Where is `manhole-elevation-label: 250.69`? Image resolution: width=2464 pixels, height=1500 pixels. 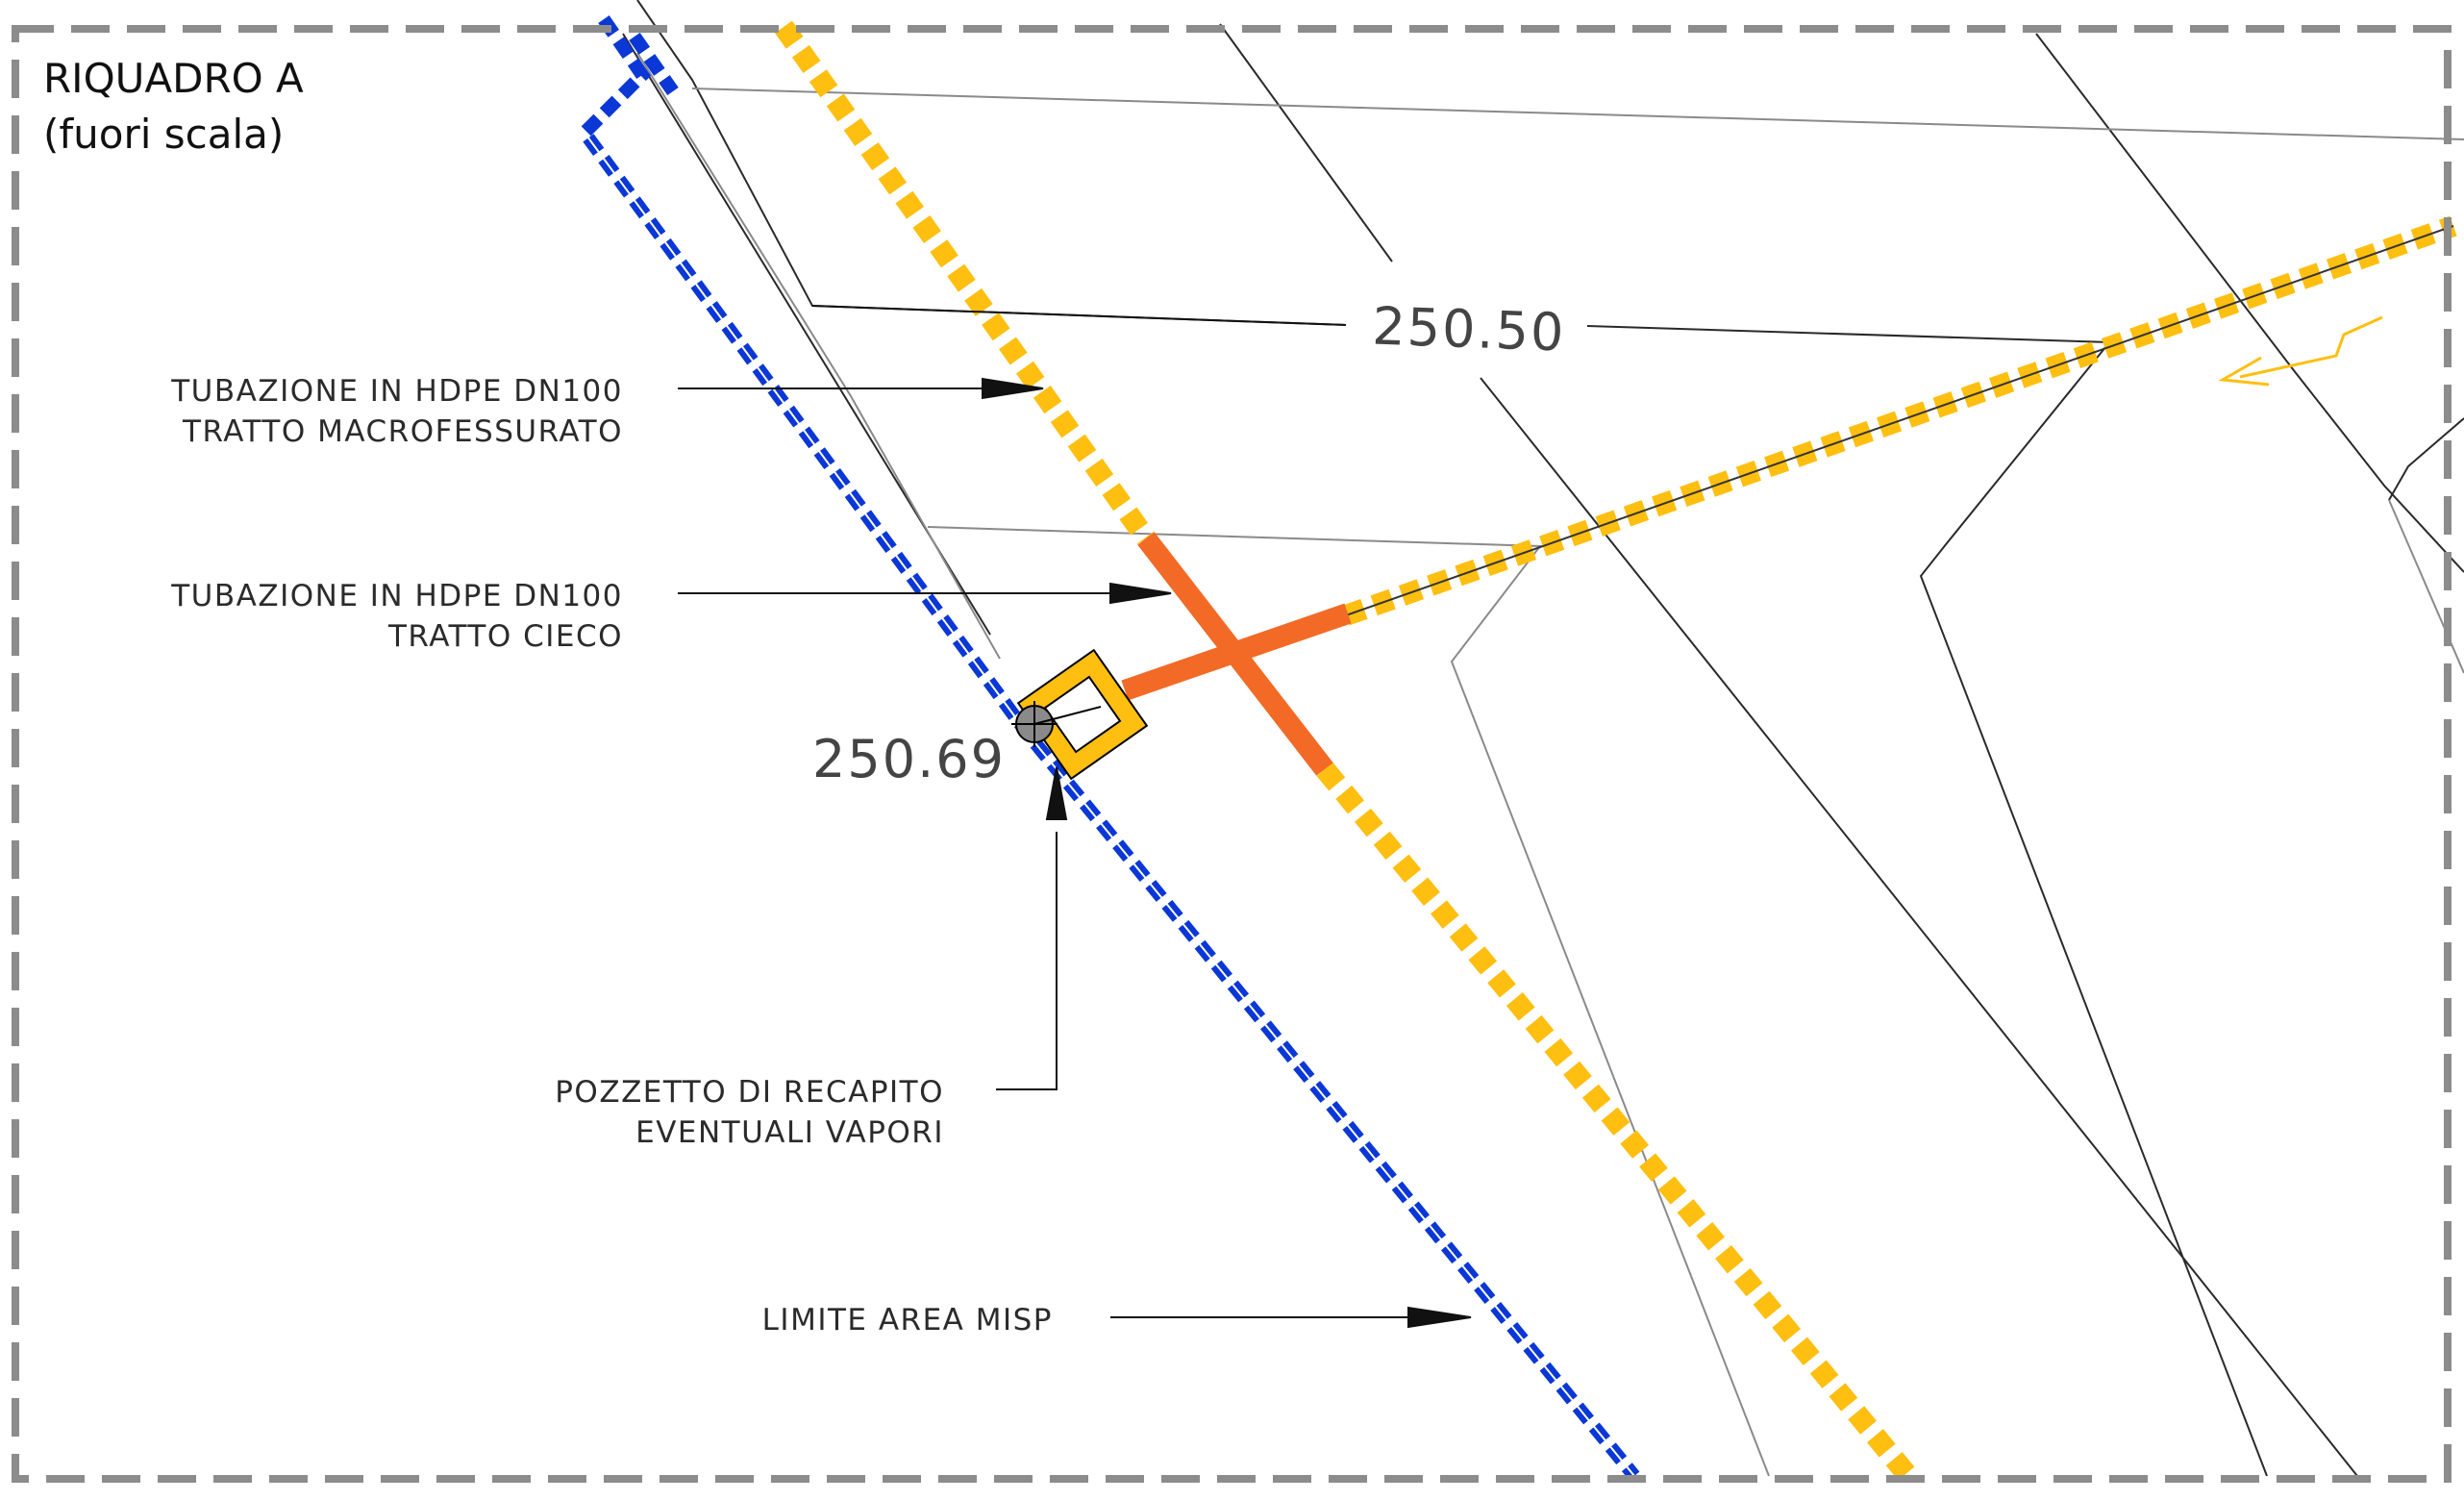 manhole-elevation-label: 250.69 is located at coordinates (909, 759).